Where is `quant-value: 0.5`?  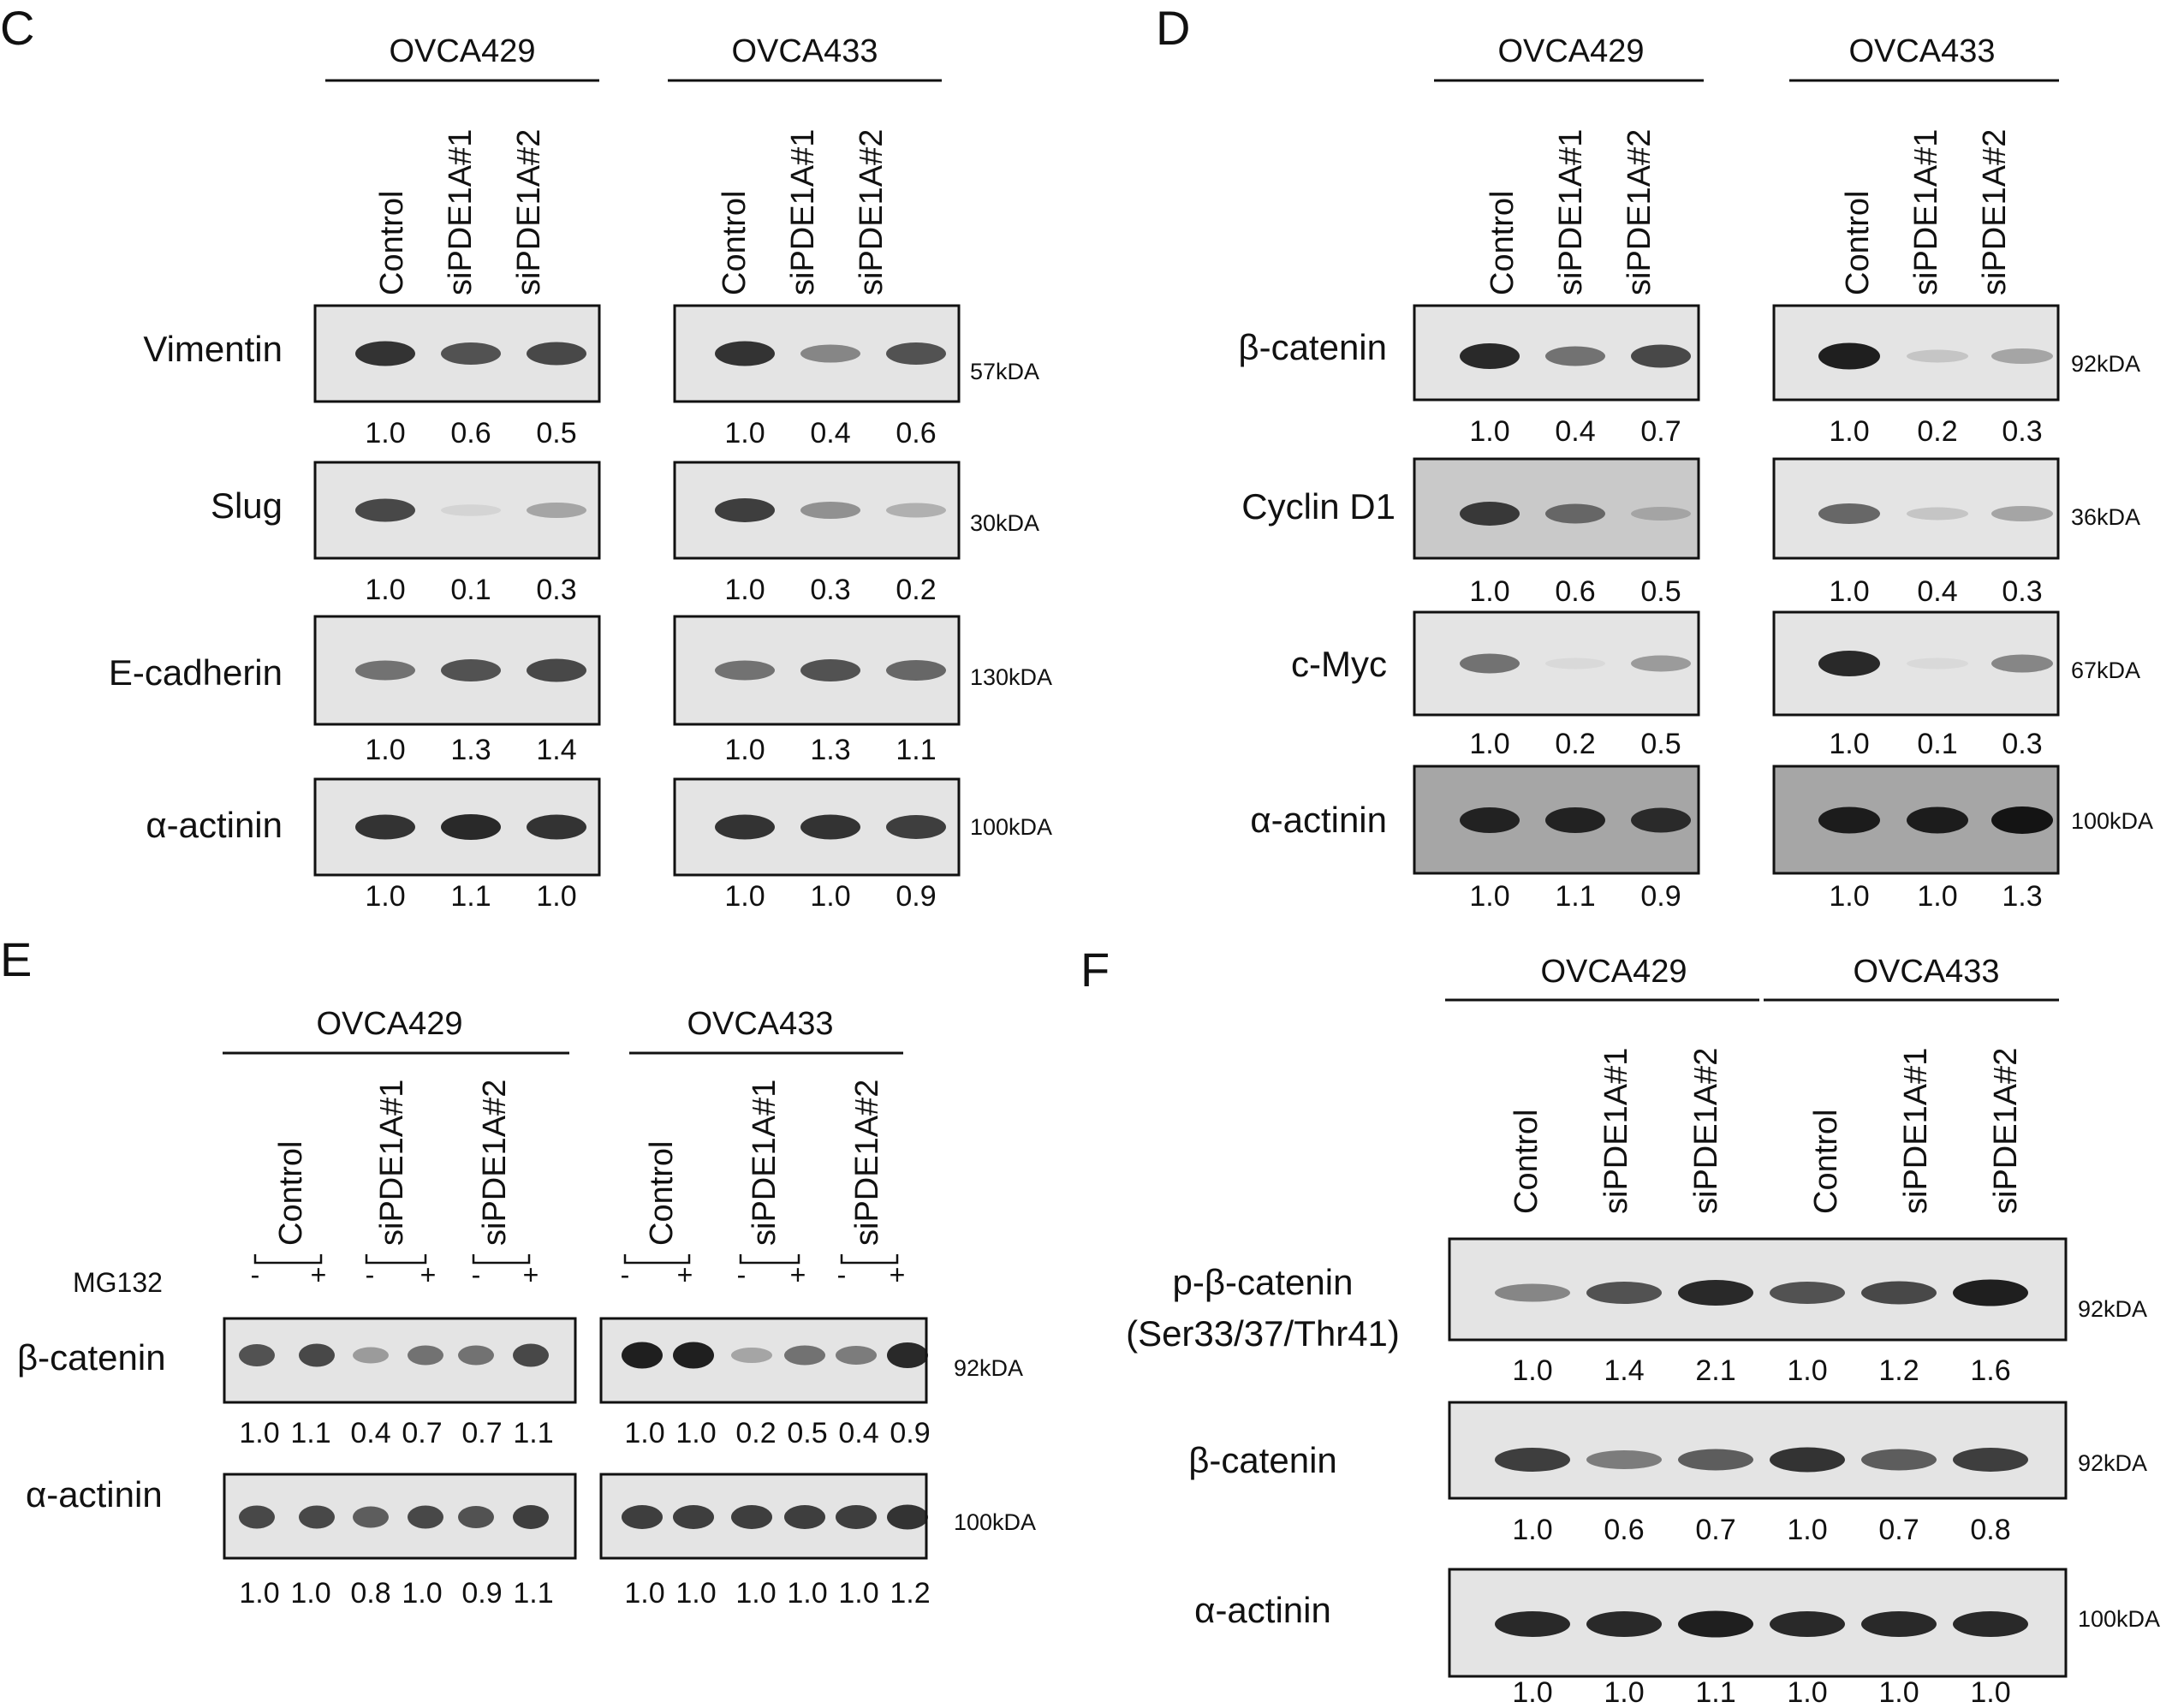 quant-value: 0.5 is located at coordinates (807, 1433).